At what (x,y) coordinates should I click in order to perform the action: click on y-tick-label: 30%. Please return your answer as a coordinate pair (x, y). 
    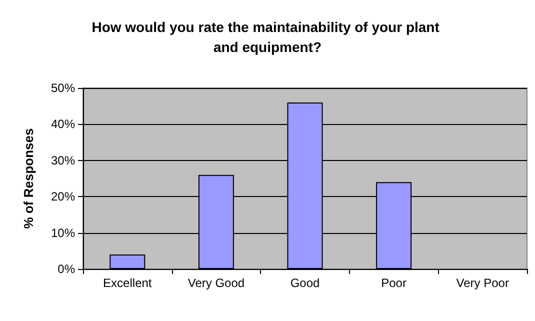
    Looking at the image, I should click on (63, 160).